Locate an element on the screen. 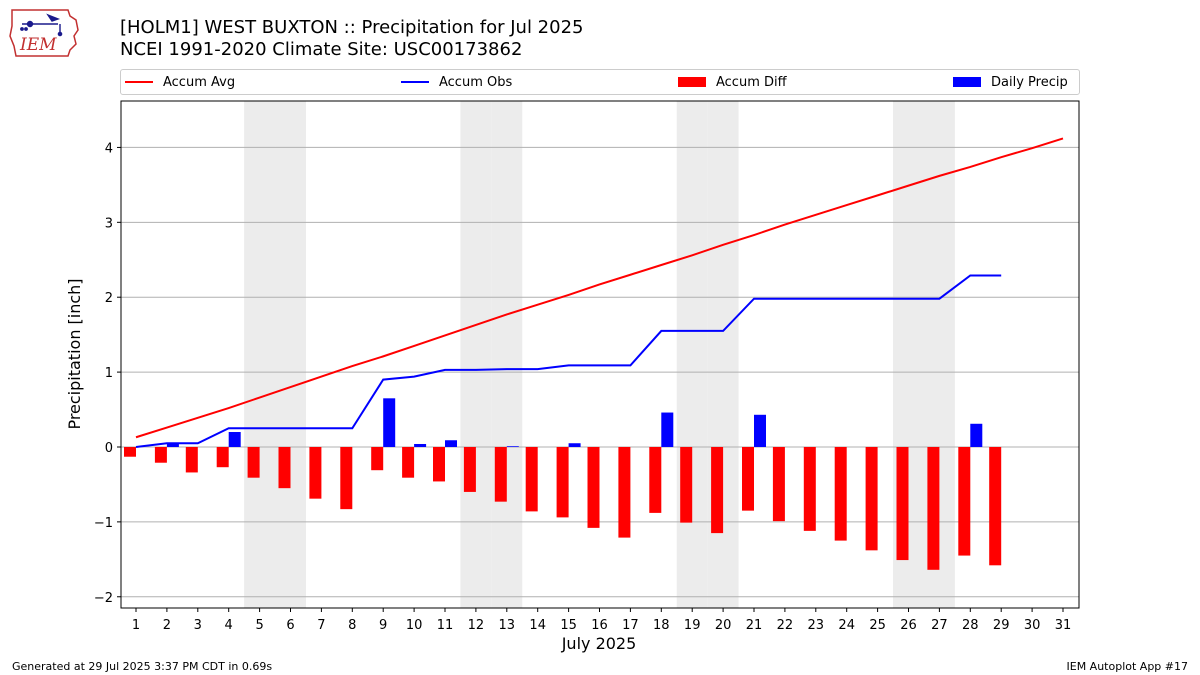  legend-item-accum-diff: Accum Diff is located at coordinates (732, 82).